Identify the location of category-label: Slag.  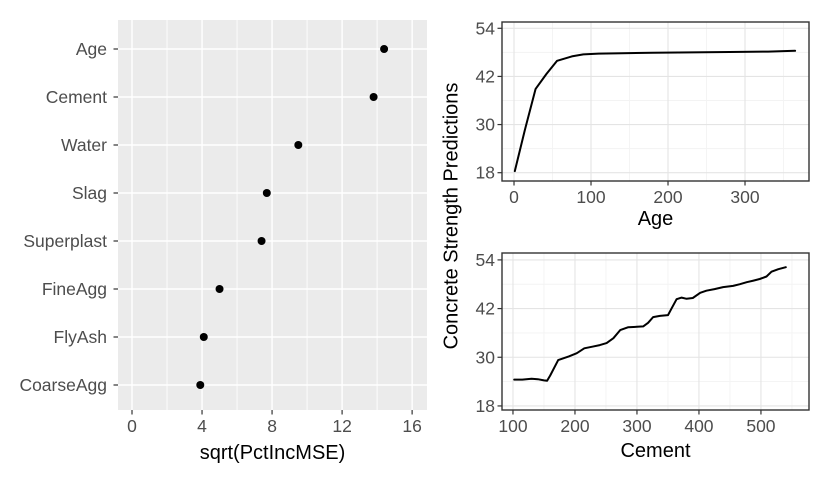
(89, 193).